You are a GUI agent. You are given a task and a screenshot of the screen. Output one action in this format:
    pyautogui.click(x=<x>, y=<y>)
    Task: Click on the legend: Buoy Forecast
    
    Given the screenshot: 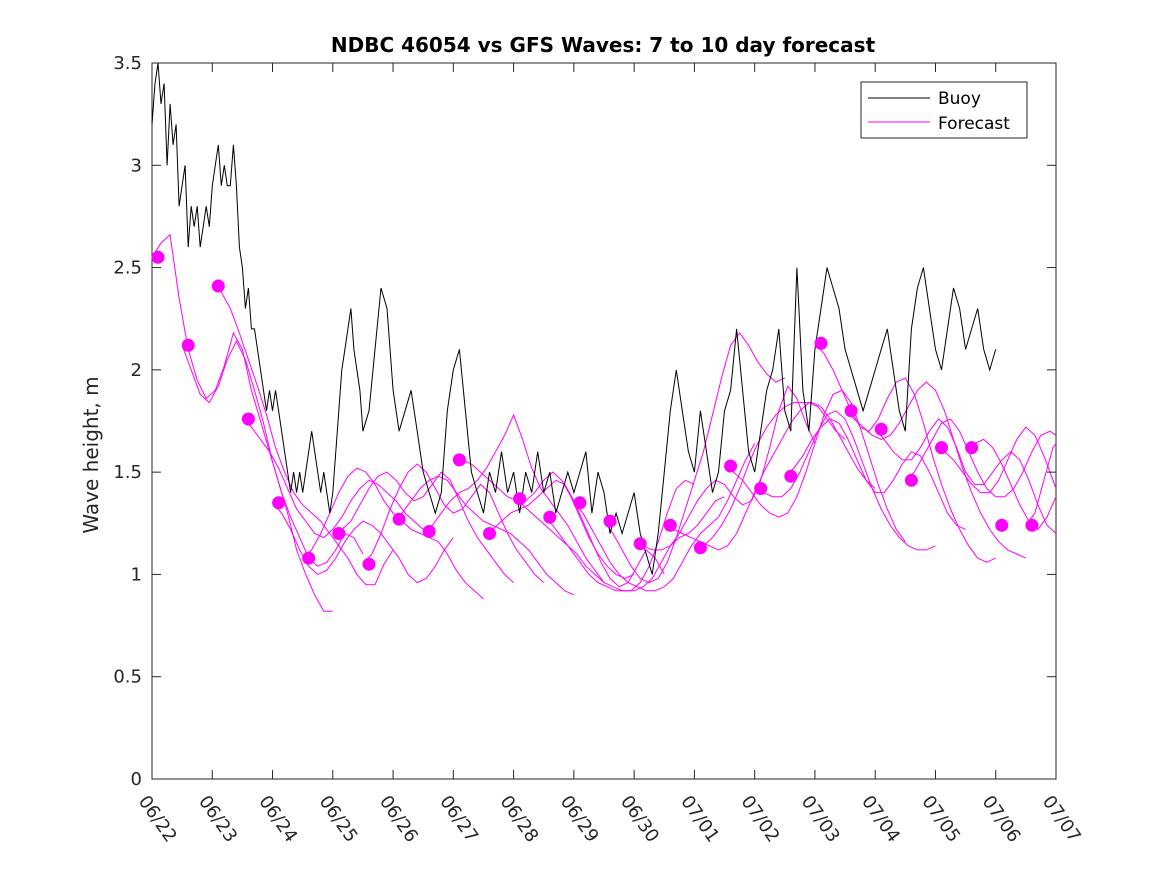 What is the action you would take?
    pyautogui.click(x=944, y=110)
    